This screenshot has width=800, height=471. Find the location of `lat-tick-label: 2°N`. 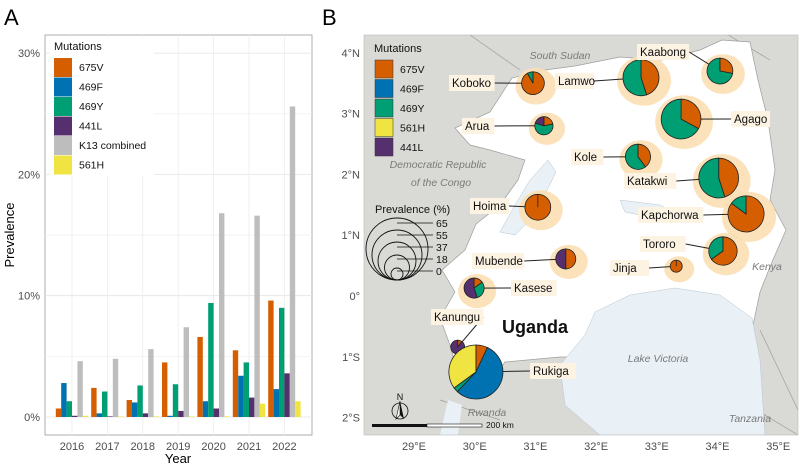

lat-tick-label: 2°N is located at coordinates (351, 175).